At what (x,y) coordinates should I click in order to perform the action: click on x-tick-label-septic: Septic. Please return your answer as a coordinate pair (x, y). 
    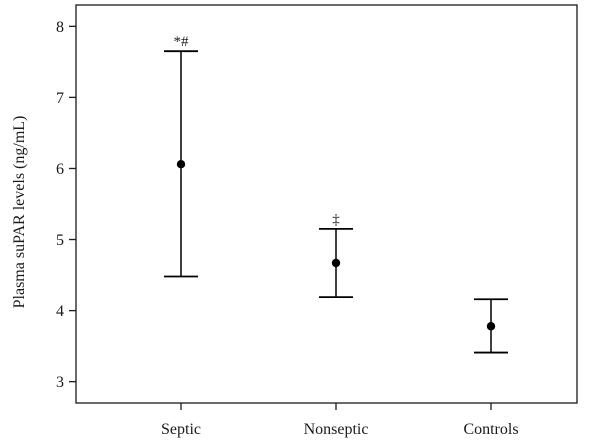
    Looking at the image, I should click on (181, 429).